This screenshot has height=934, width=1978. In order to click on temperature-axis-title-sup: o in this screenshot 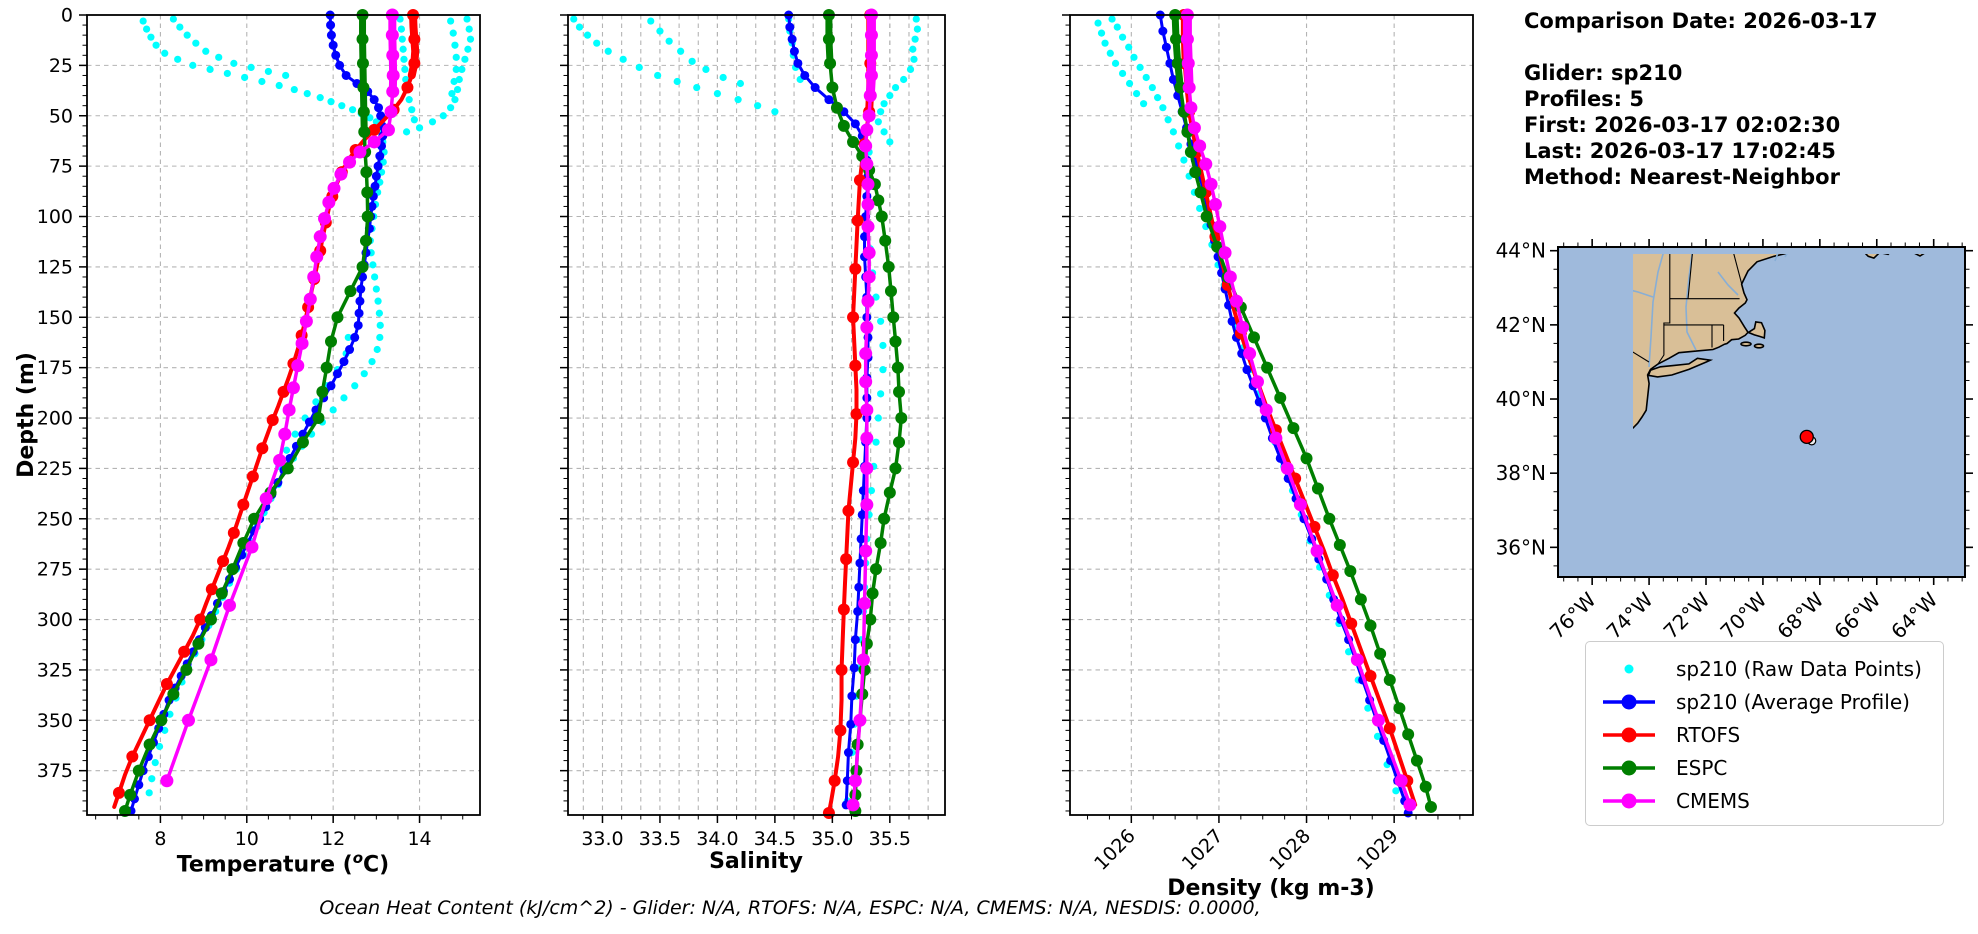, I will do `click(358, 858)`.